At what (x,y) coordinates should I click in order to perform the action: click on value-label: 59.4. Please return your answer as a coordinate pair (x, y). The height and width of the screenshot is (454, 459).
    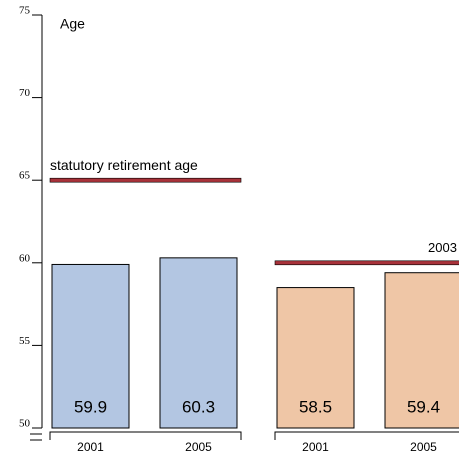
    Looking at the image, I should click on (423, 406).